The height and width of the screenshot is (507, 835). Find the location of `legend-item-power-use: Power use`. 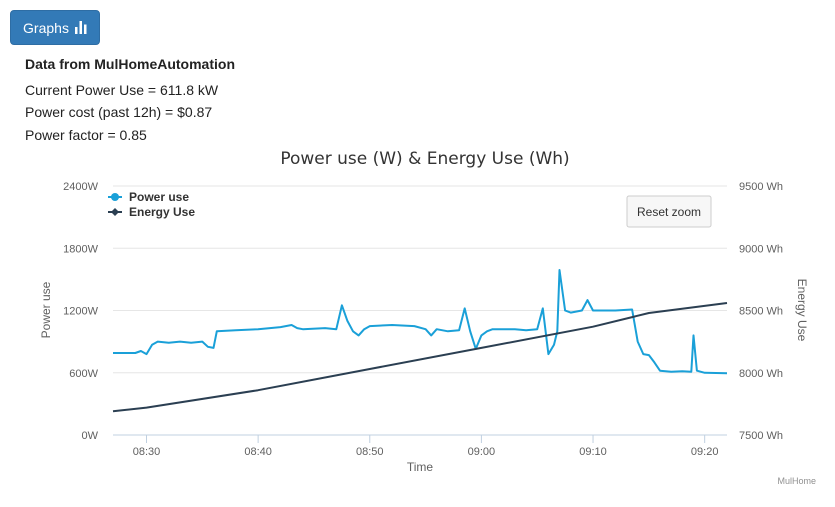

legend-item-power-use: Power use is located at coordinates (148, 197).